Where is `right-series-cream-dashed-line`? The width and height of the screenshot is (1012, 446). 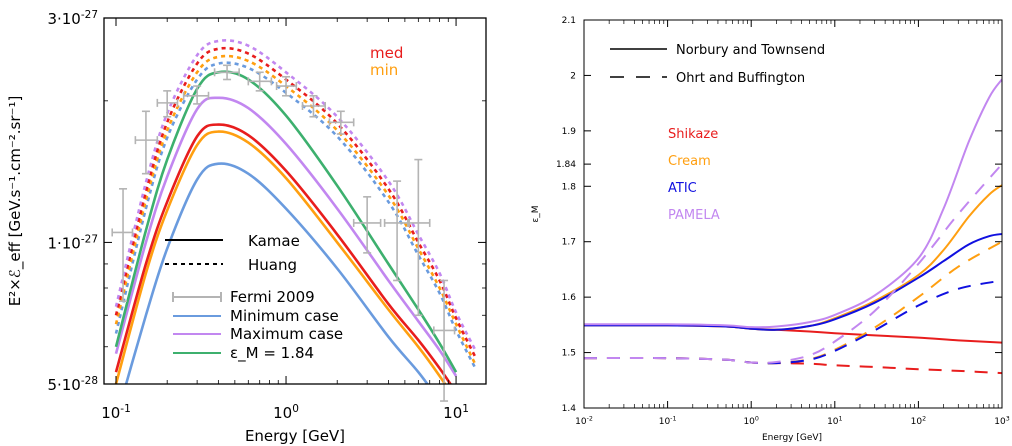
right-series-cream-dashed-line is located at coordinates (793, 302).